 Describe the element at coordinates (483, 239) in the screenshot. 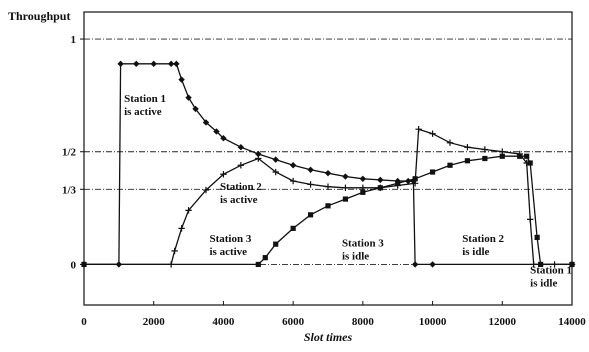

I see `annotation-5-line-1: Station 2` at that location.